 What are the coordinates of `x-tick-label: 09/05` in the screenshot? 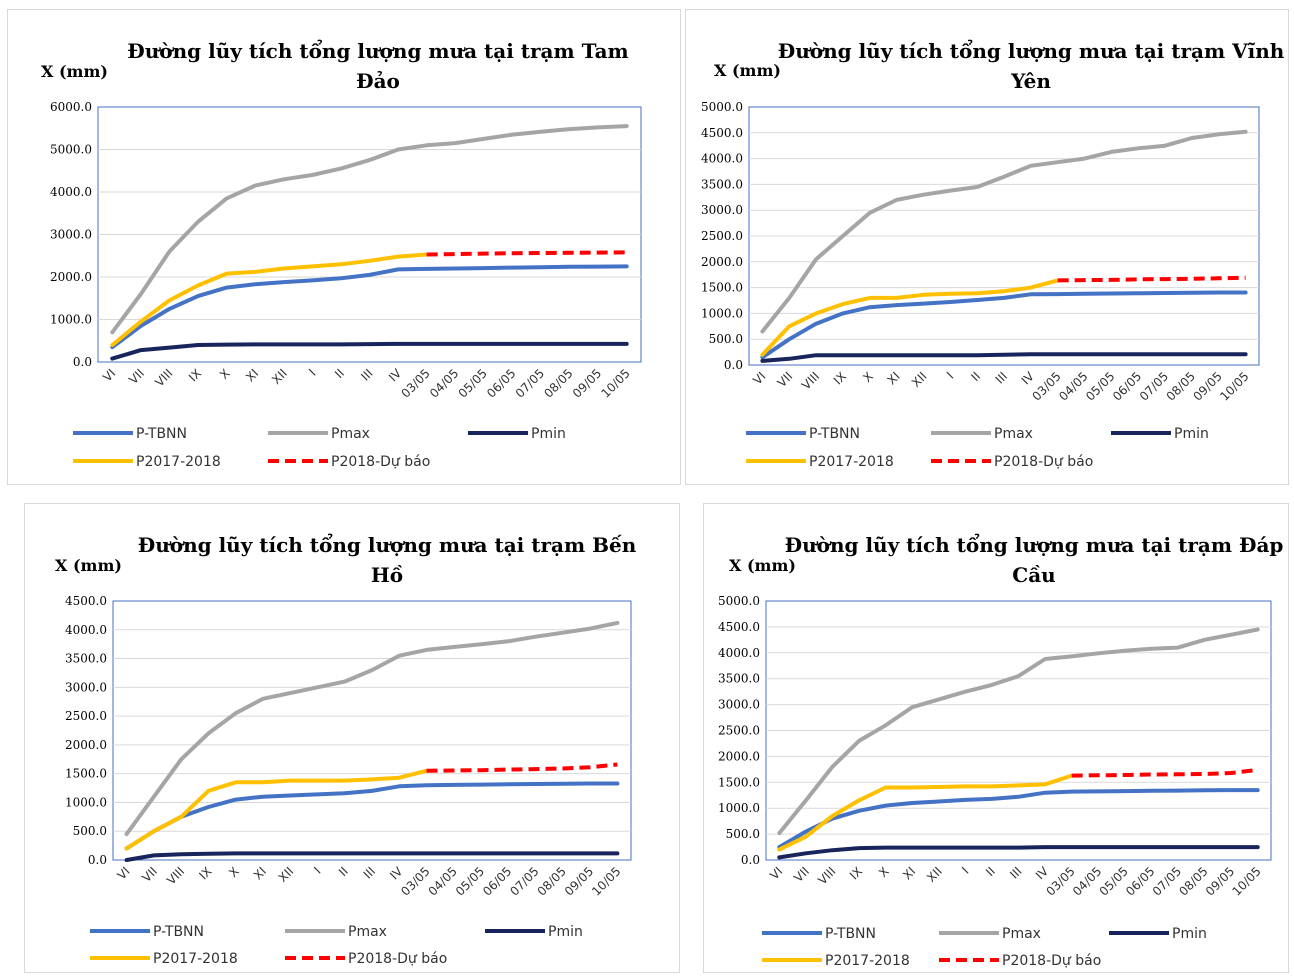 It's located at (1207, 386).